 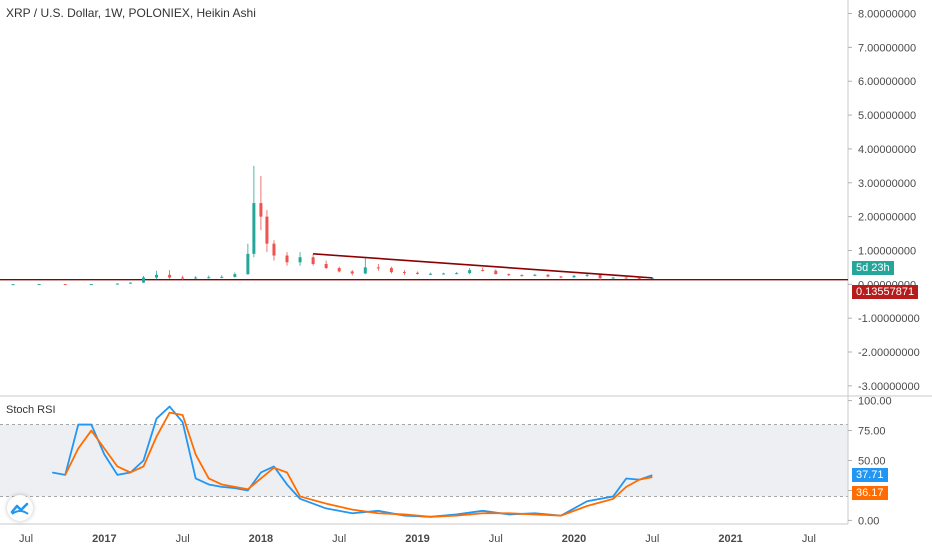 I want to click on time-tick-label: 2019, so click(x=417, y=539).